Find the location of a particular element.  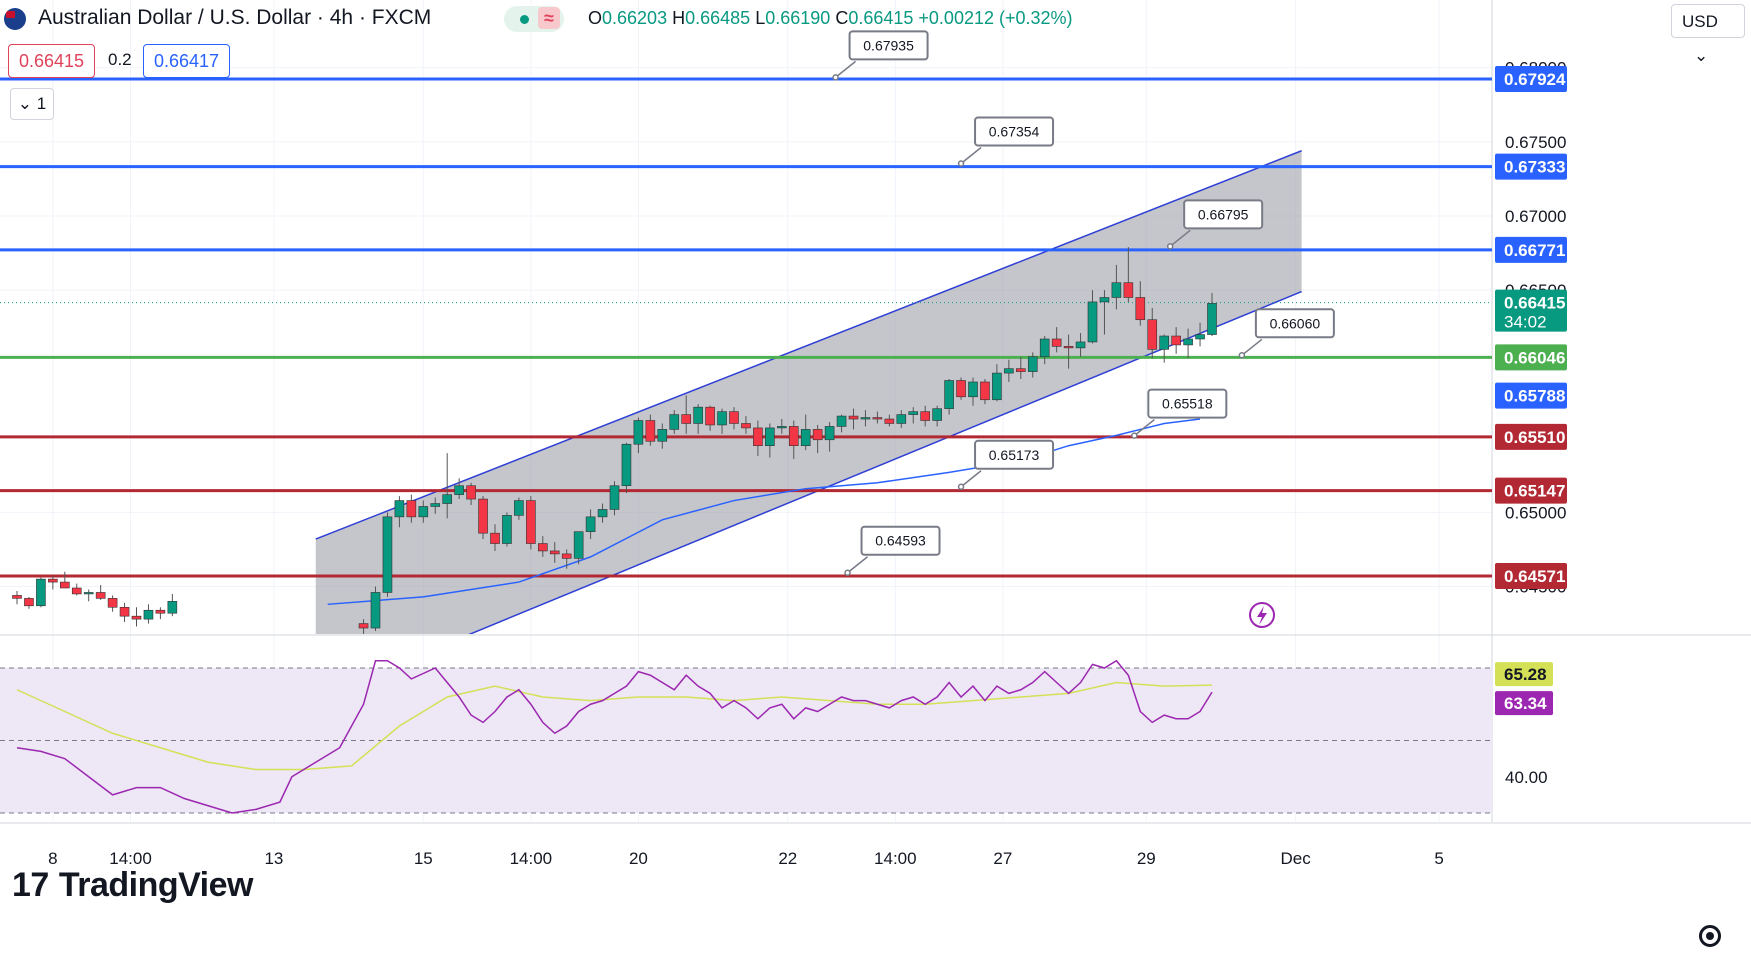

price-tag-label: 0.64571 is located at coordinates (1534, 576).